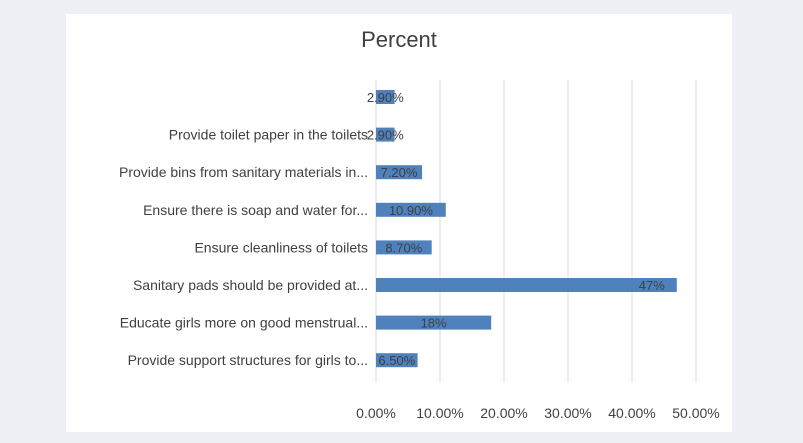  Describe the element at coordinates (439, 413) in the screenshot. I see `x-tick-label: 10.00%` at that location.